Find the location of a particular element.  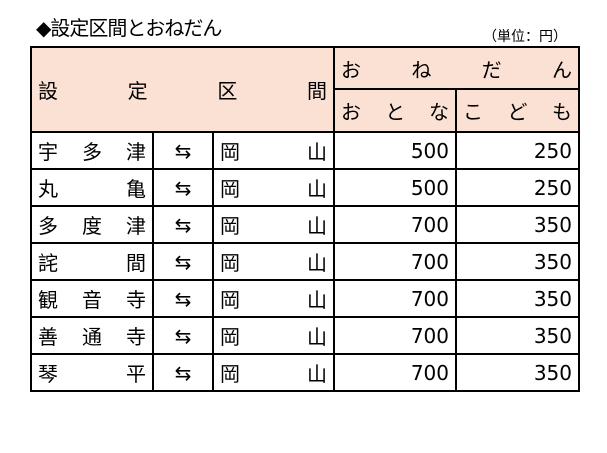

header-child: こども is located at coordinates (517, 110).